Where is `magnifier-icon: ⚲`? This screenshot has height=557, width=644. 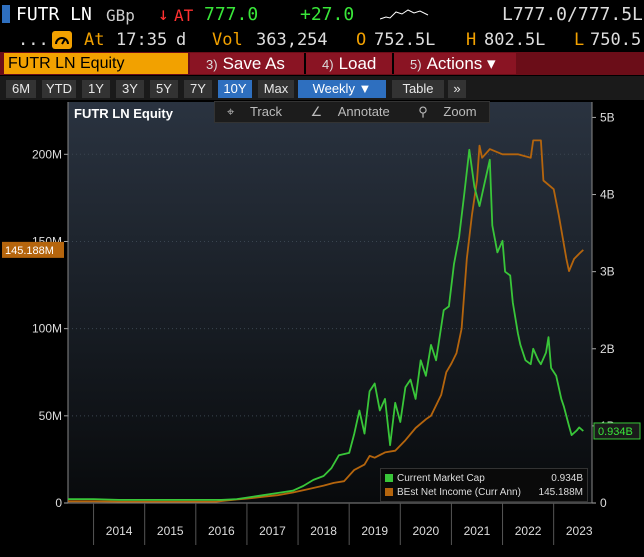 magnifier-icon: ⚲ is located at coordinates (423, 111).